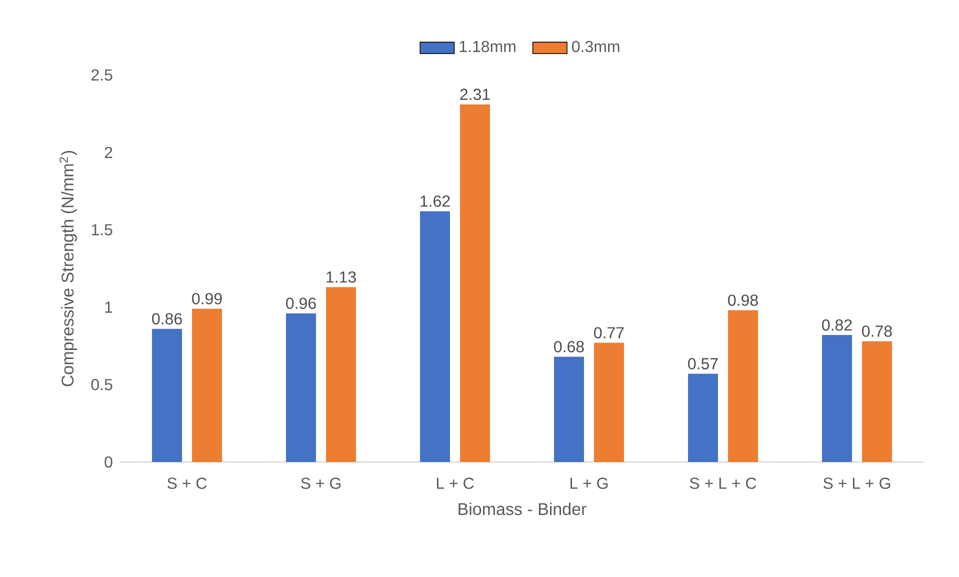 This screenshot has width=959, height=577. I want to click on y-tick-label: 2, so click(108, 152).